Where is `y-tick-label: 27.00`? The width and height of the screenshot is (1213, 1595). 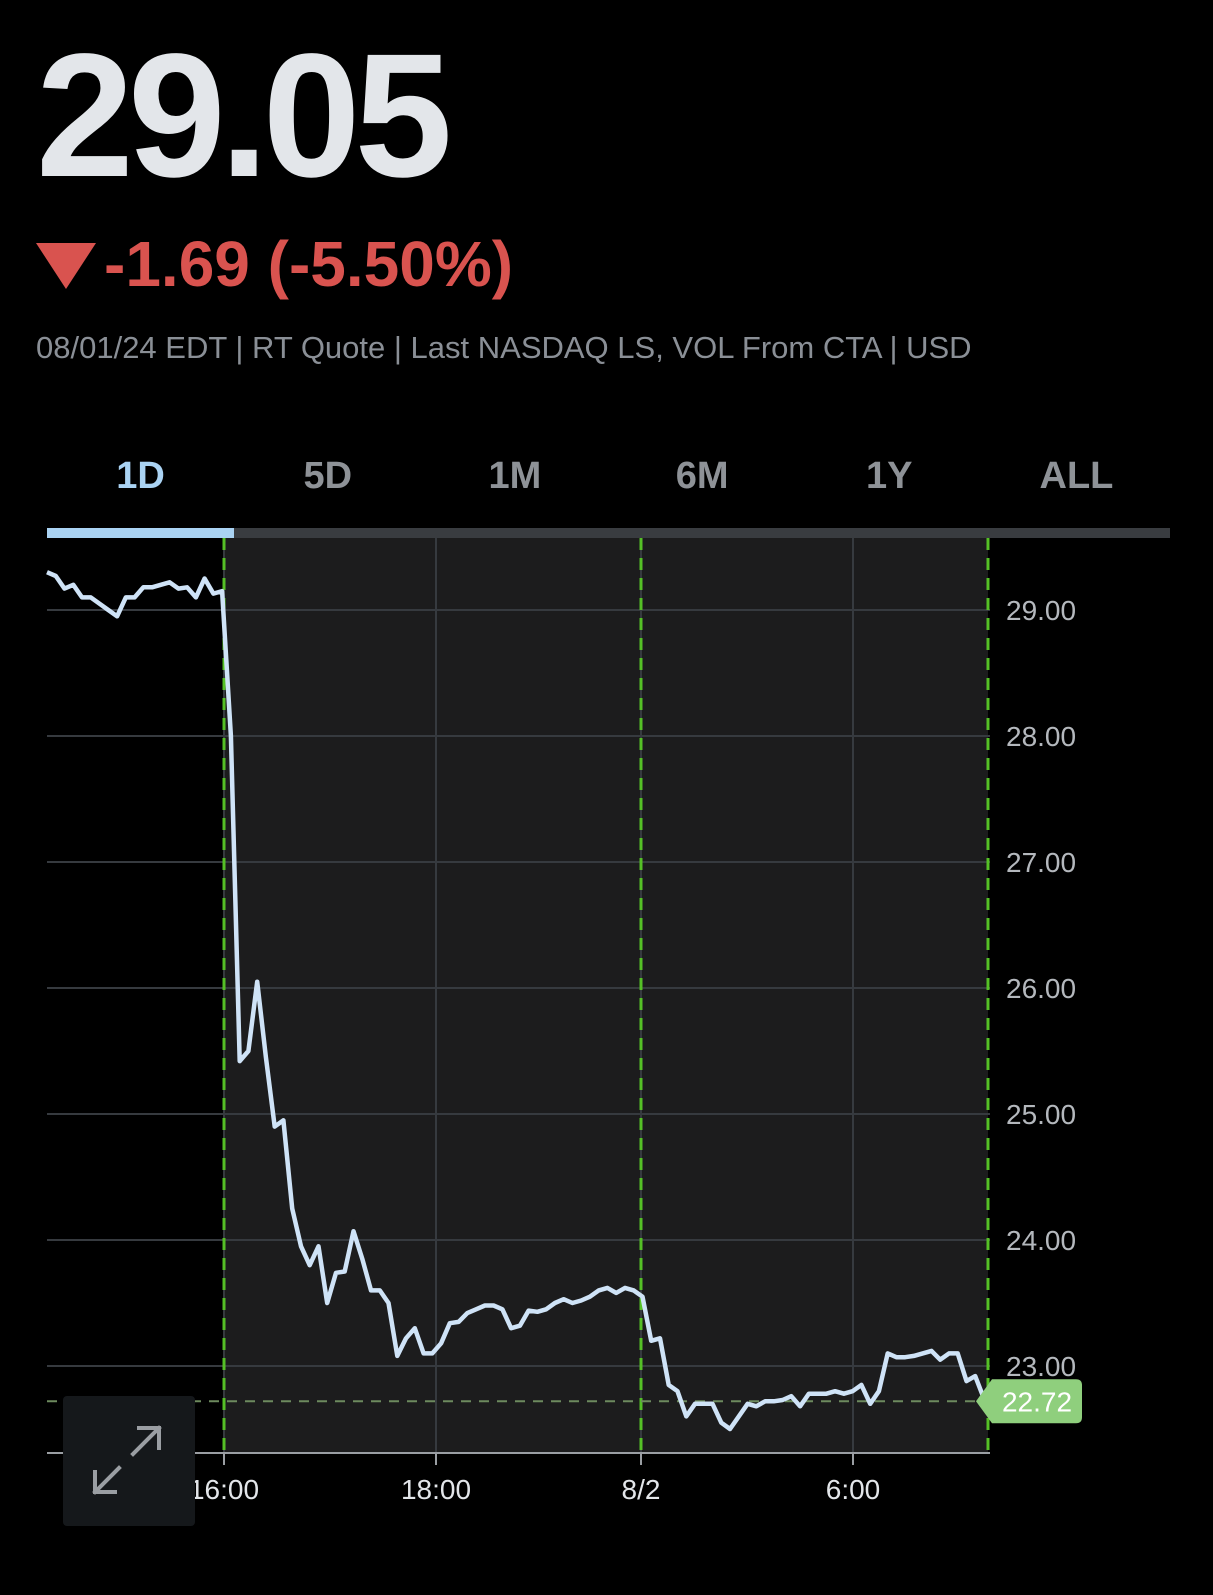 y-tick-label: 27.00 is located at coordinates (1041, 862).